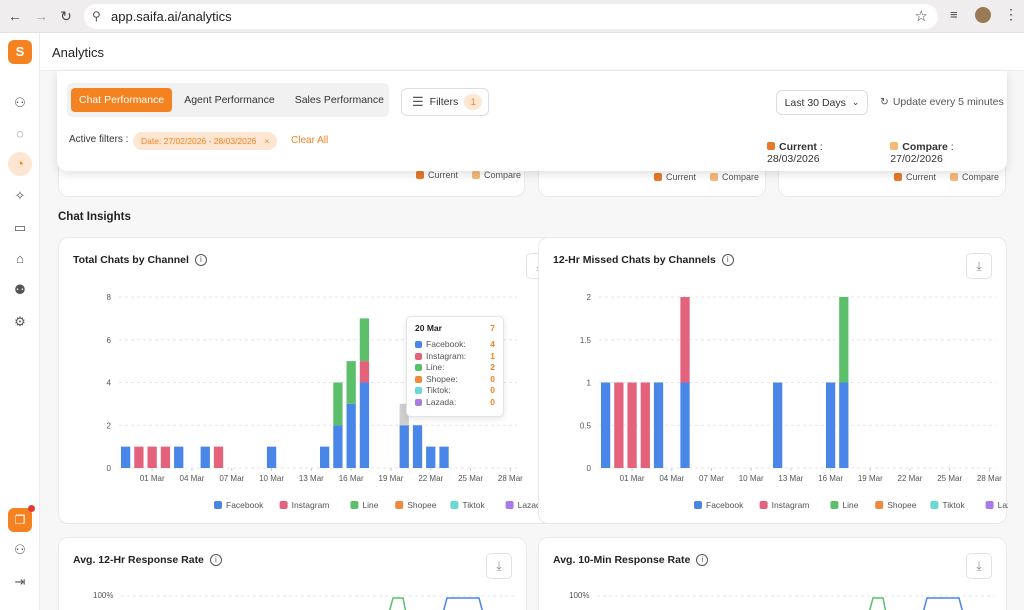 The width and height of the screenshot is (1024, 610). I want to click on user-icon: ⚇, so click(20, 549).